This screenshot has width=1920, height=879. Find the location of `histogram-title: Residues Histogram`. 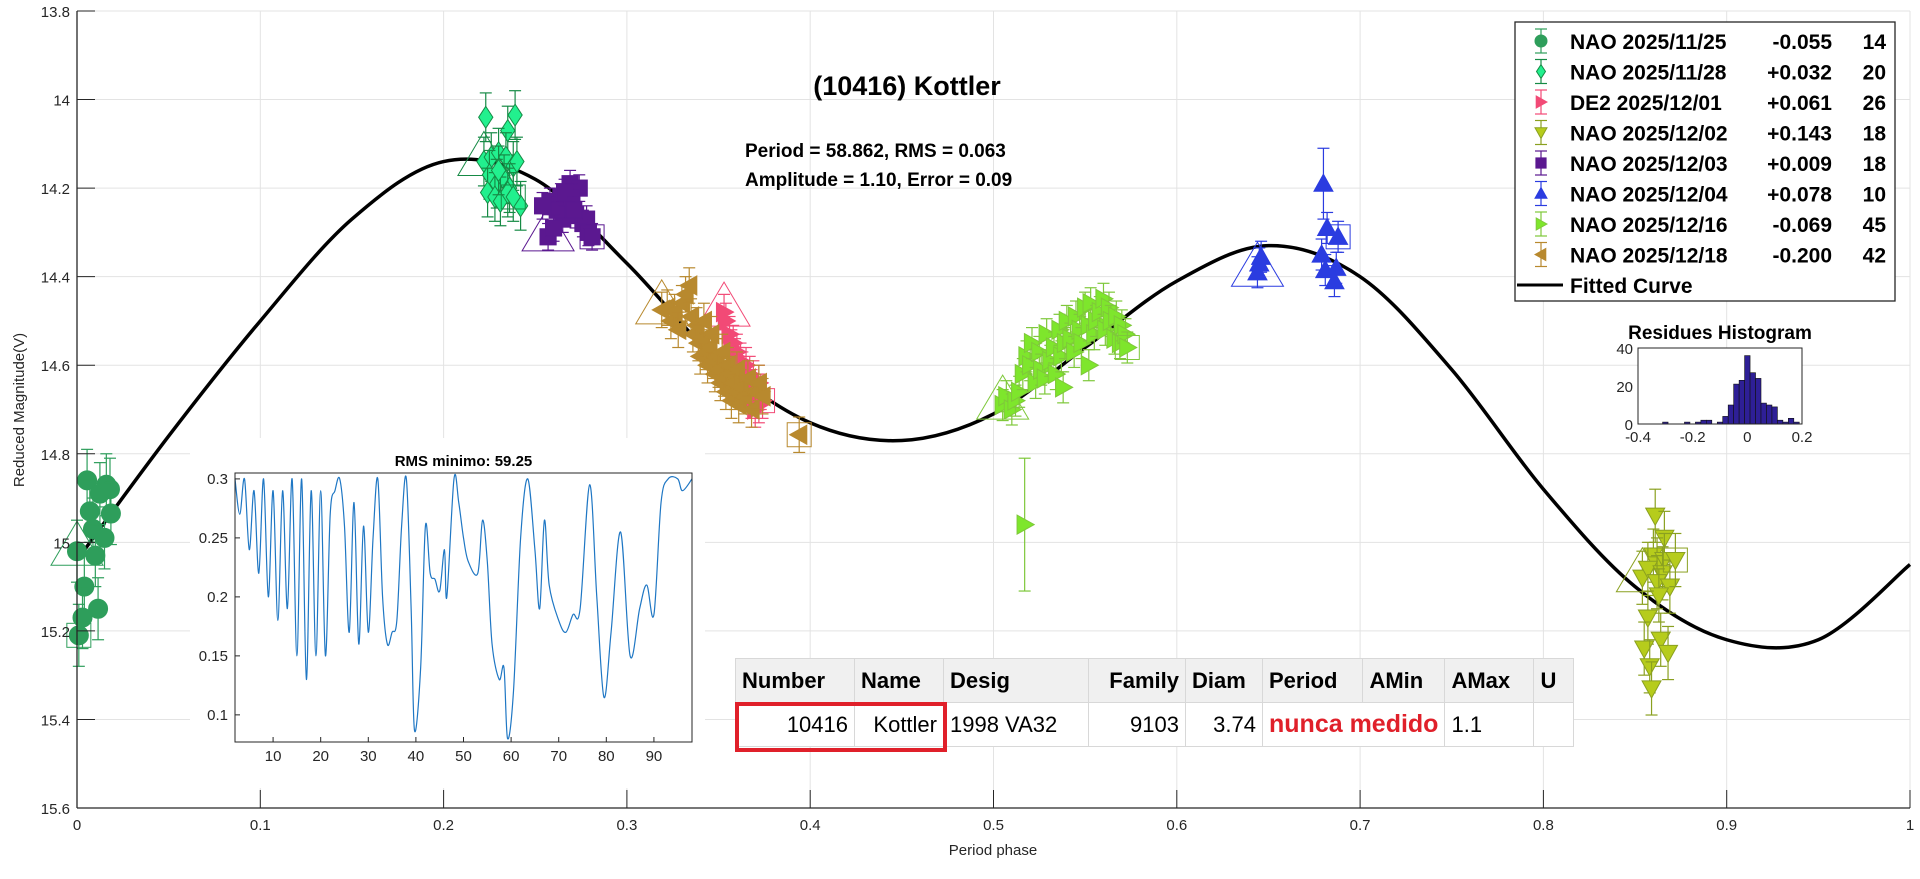

histogram-title: Residues Histogram is located at coordinates (1720, 333).